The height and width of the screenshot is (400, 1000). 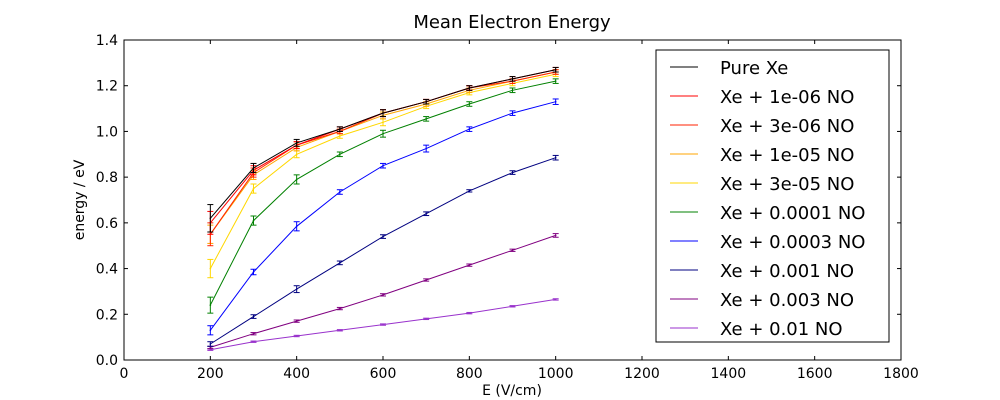 What do you see at coordinates (512, 22) in the screenshot?
I see `chart-title: Mean Electron Energy` at bounding box center [512, 22].